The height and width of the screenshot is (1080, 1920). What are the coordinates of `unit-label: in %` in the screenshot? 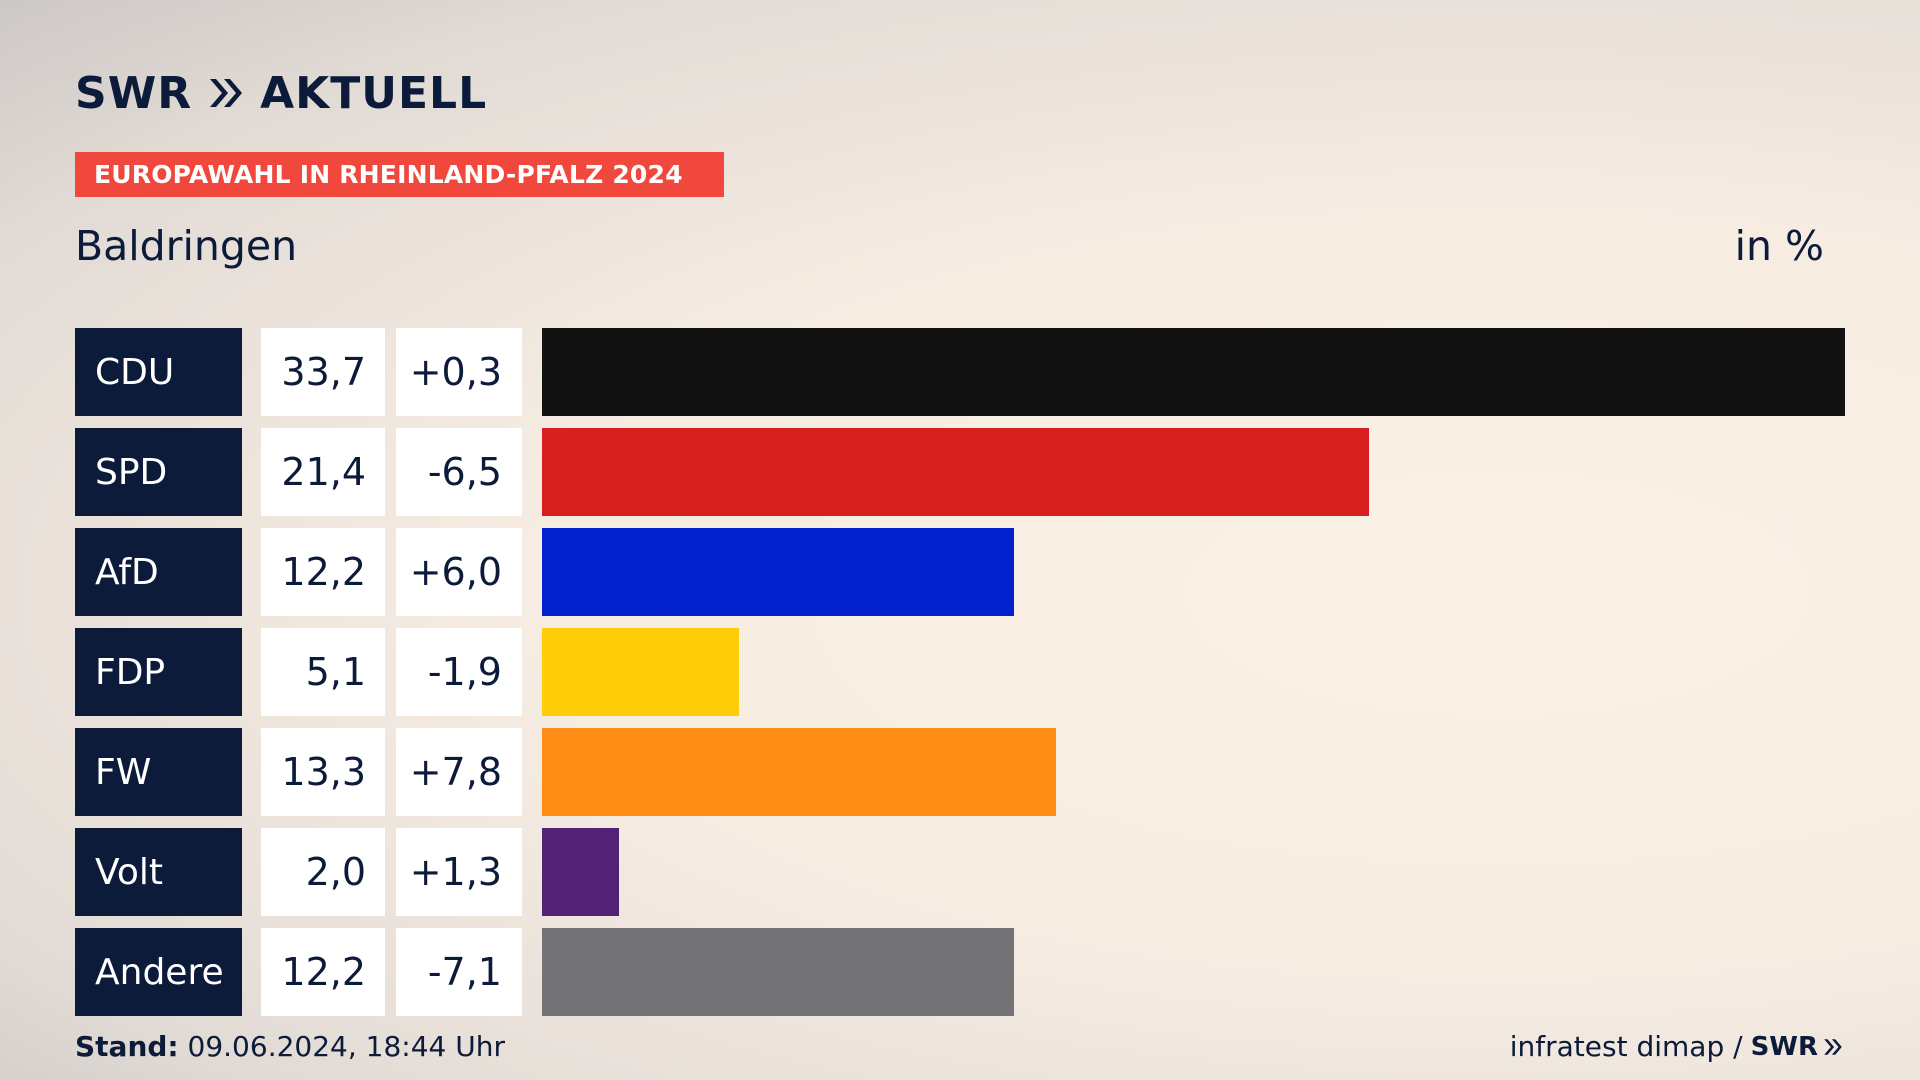 It's located at (1779, 246).